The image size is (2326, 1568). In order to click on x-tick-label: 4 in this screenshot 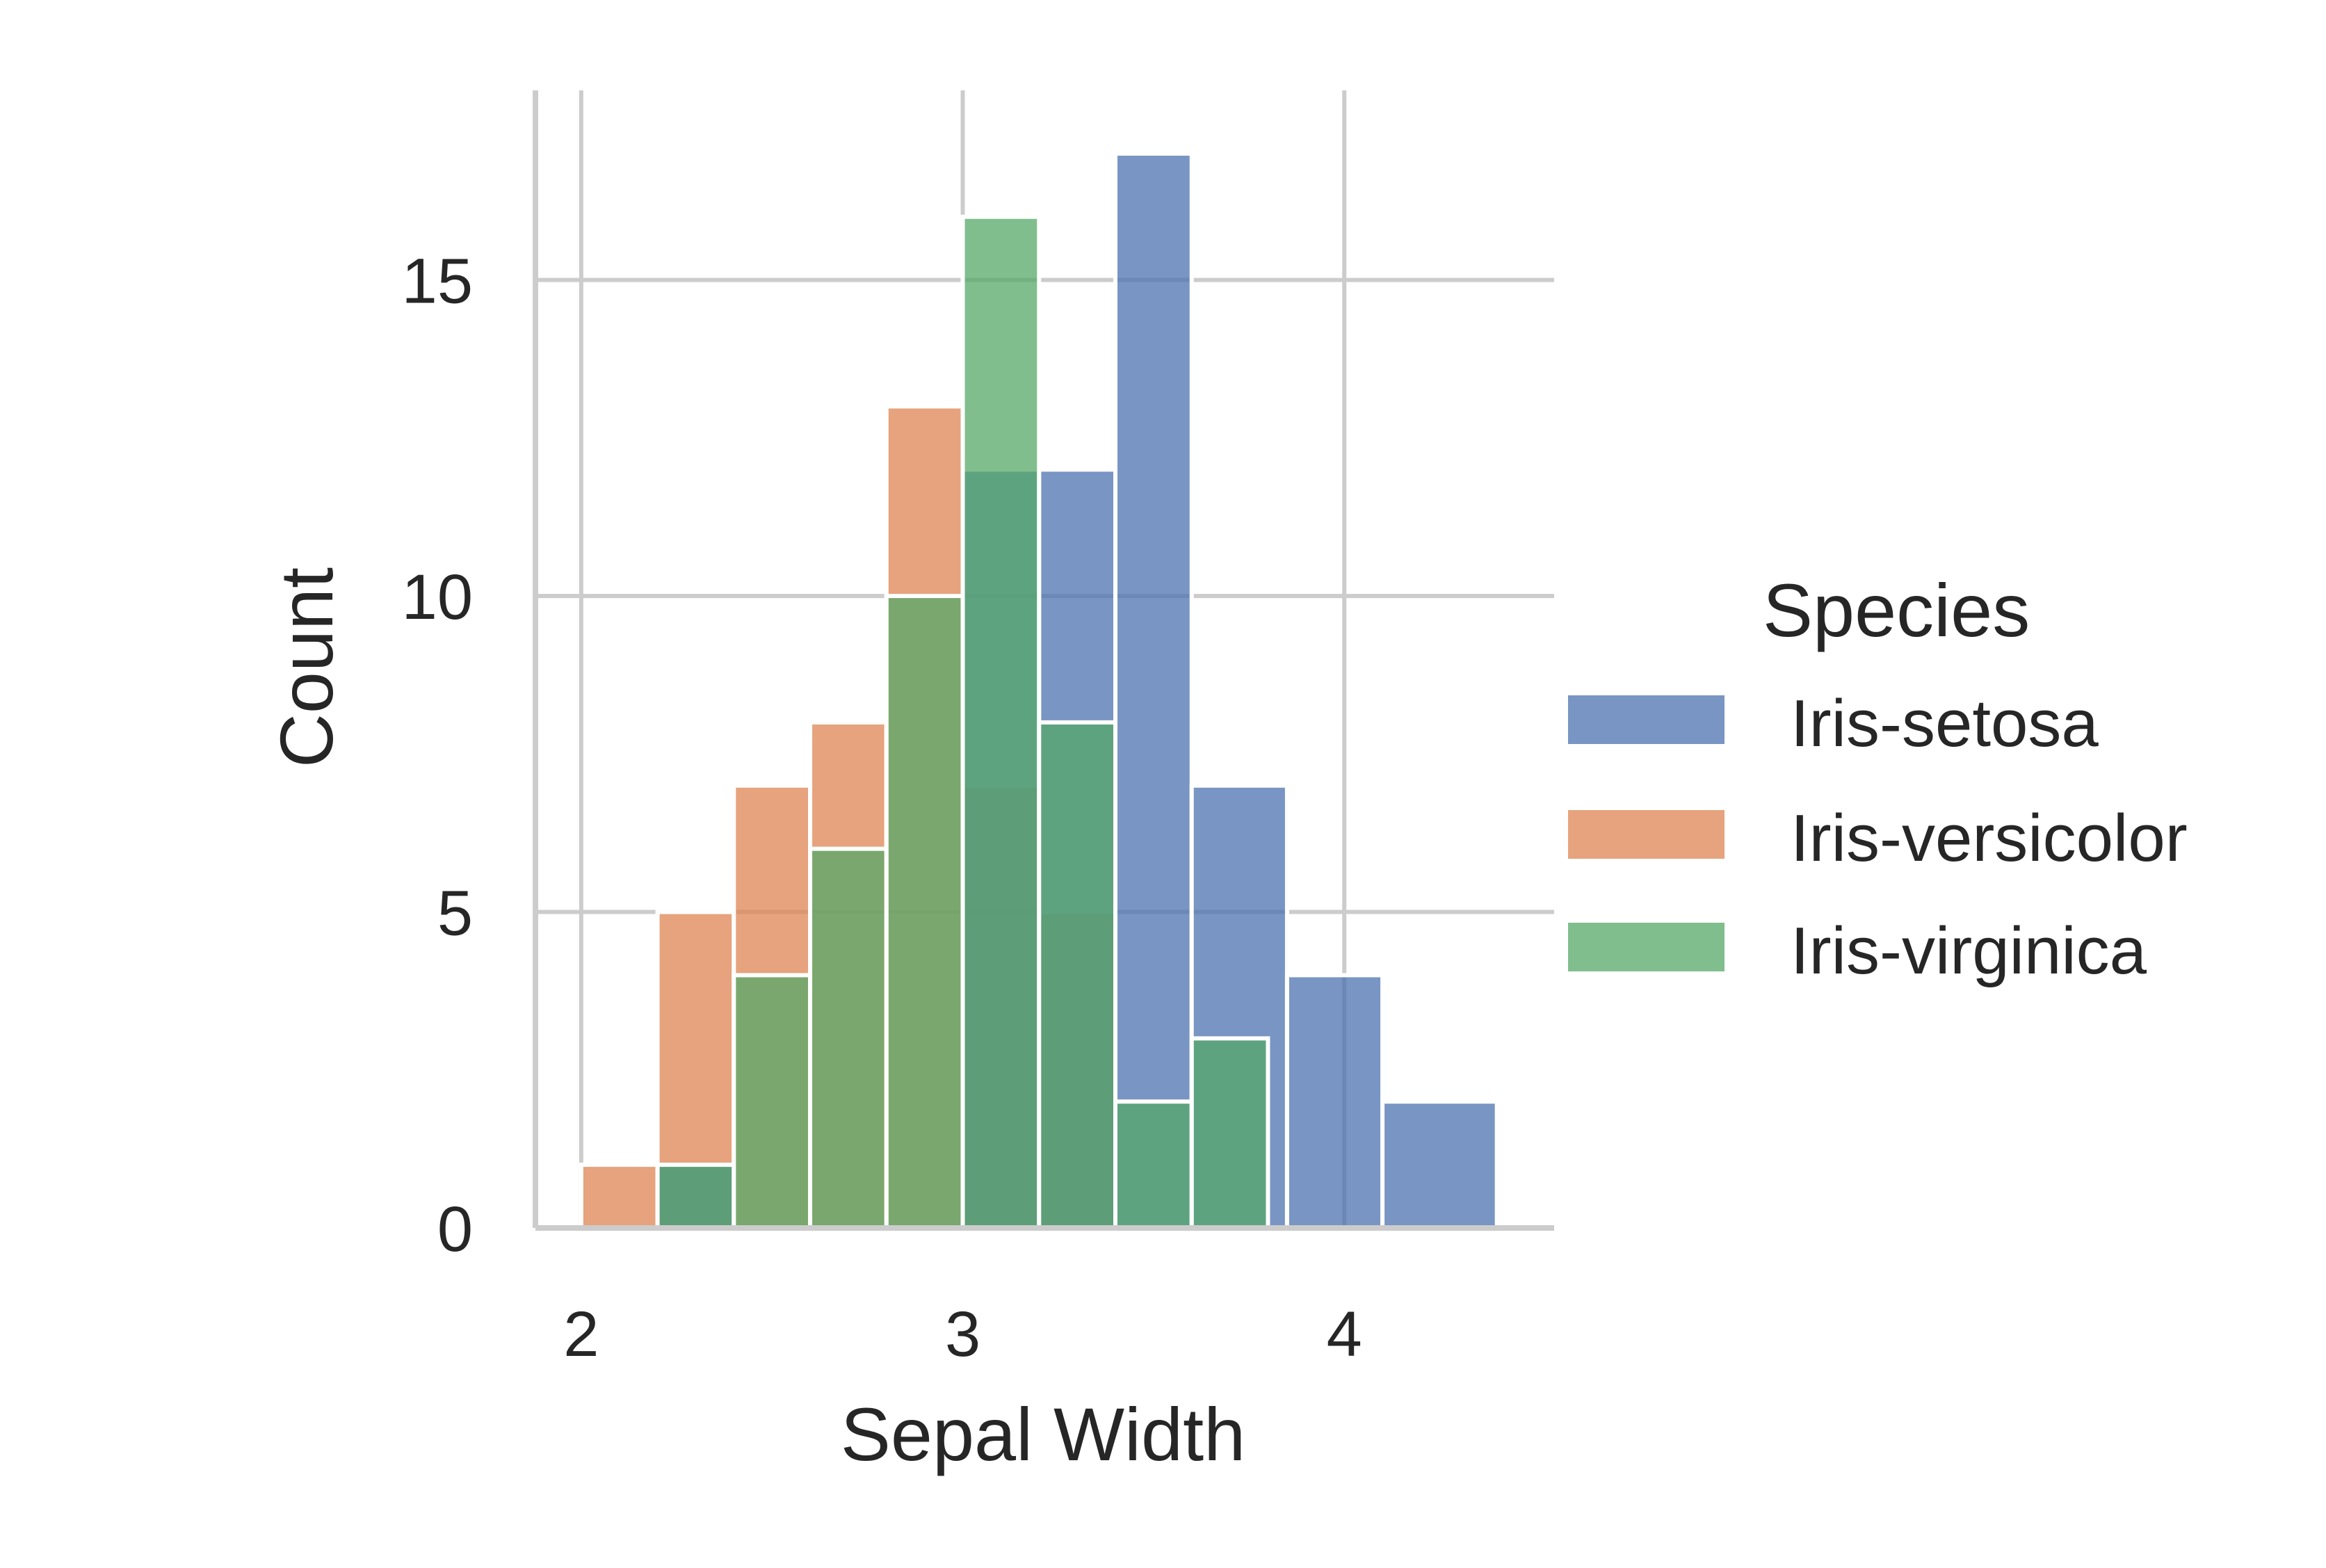, I will do `click(1344, 1334)`.